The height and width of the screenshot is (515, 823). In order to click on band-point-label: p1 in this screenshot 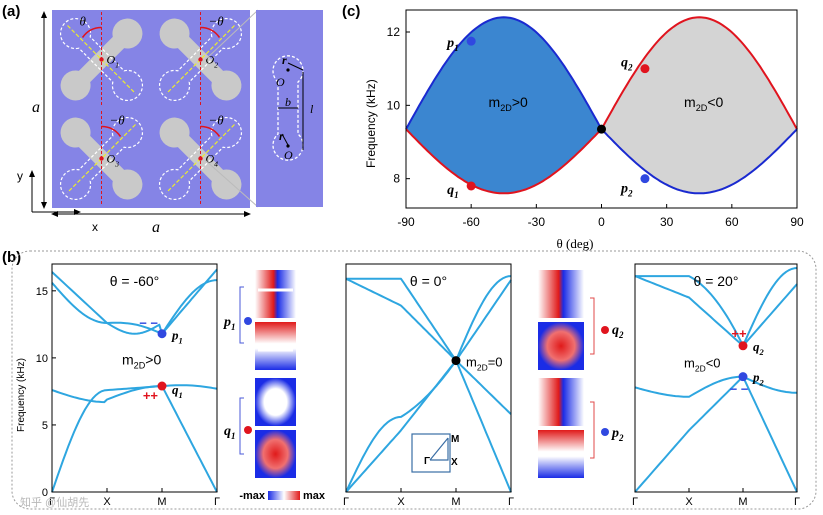, I will do `click(177, 337)`.